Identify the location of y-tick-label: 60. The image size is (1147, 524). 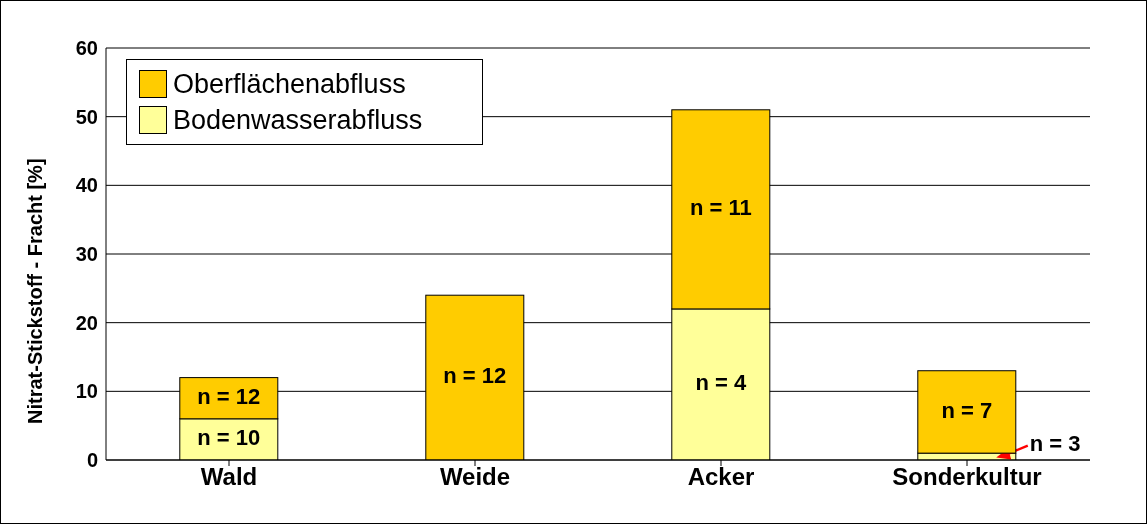
(86, 48).